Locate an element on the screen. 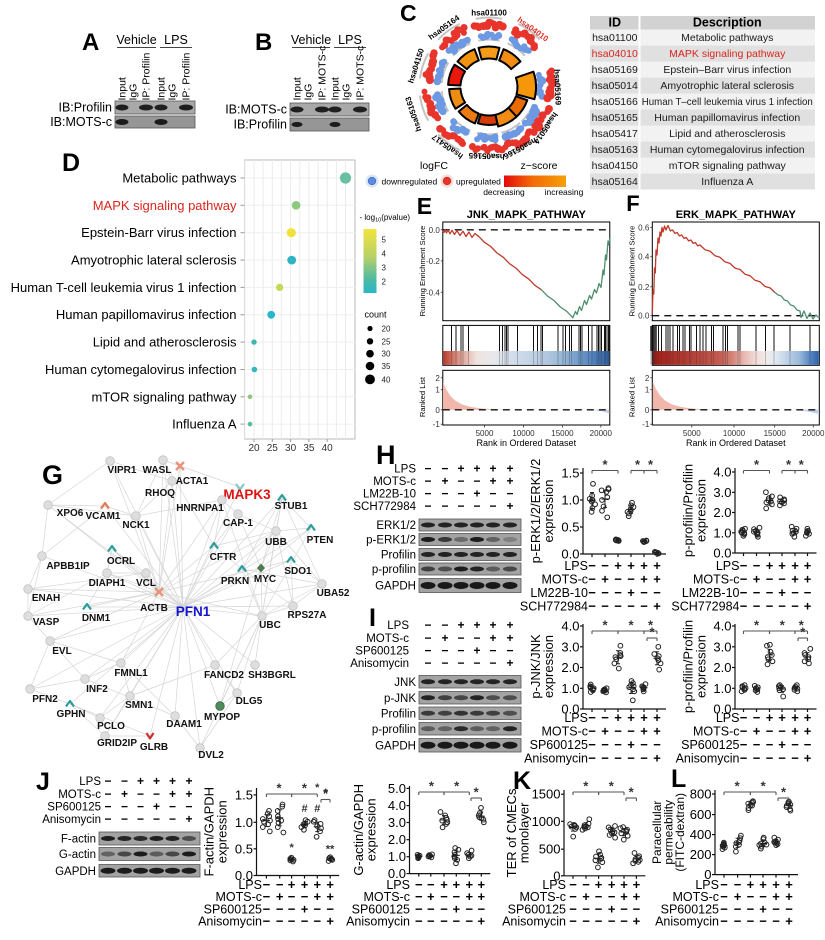  svg-text: GAPDH is located at coordinates (395, 587).